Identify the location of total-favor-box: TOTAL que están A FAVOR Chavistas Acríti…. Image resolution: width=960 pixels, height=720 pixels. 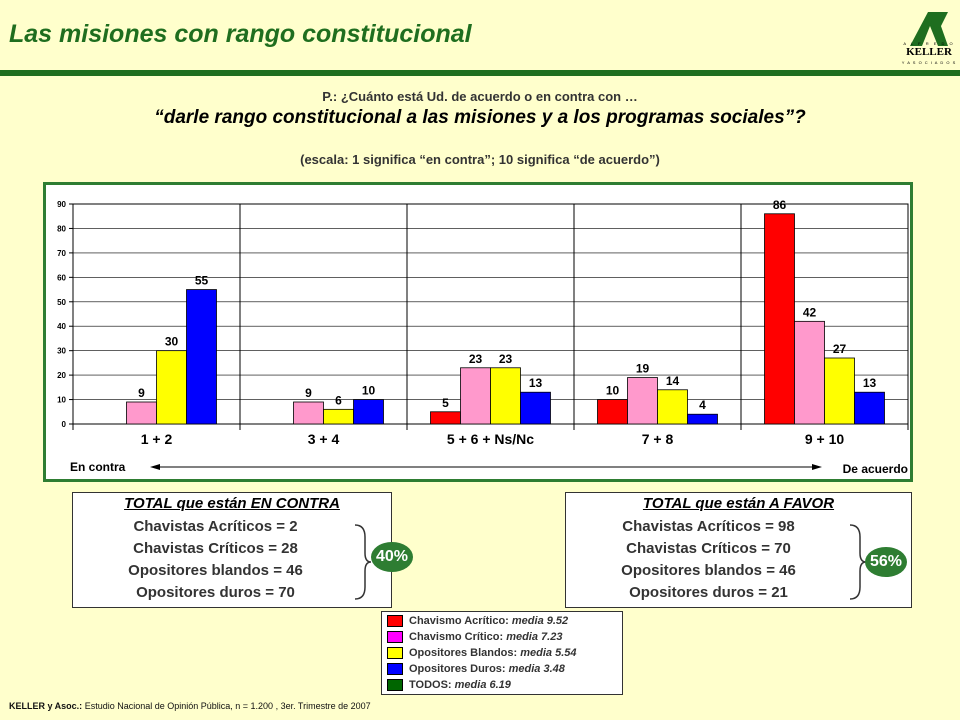
(738, 550).